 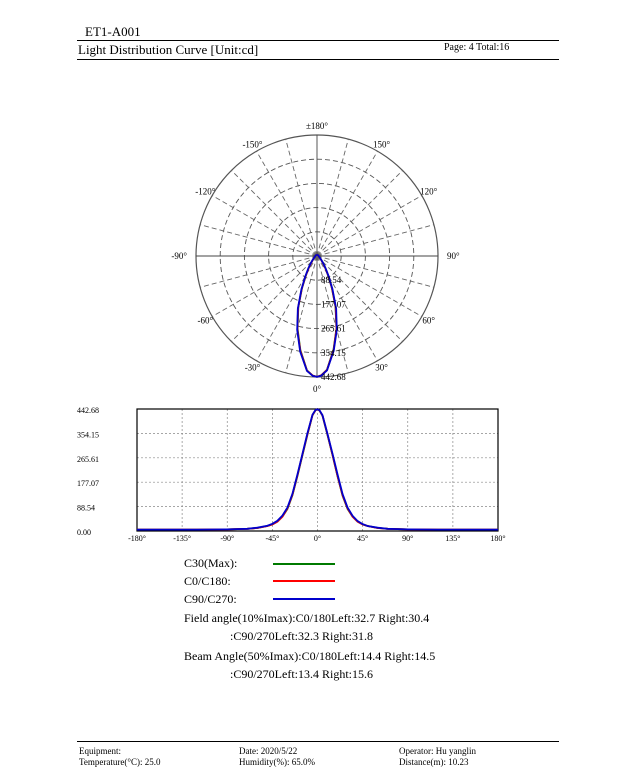 What do you see at coordinates (179, 256) in the screenshot?
I see `polar-angle-label: -90°` at bounding box center [179, 256].